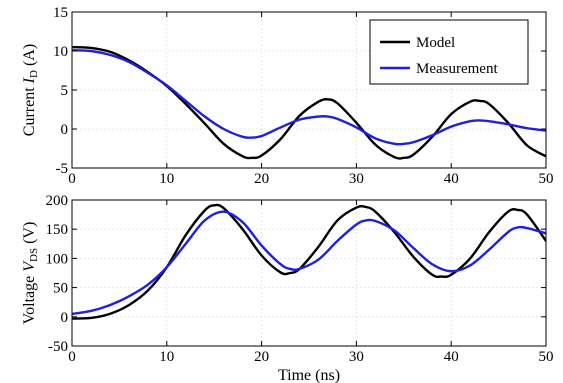 Image resolution: width=563 pixels, height=383 pixels. What do you see at coordinates (309, 375) in the screenshot?
I see `x-axis-label: Time (ns)` at bounding box center [309, 375].